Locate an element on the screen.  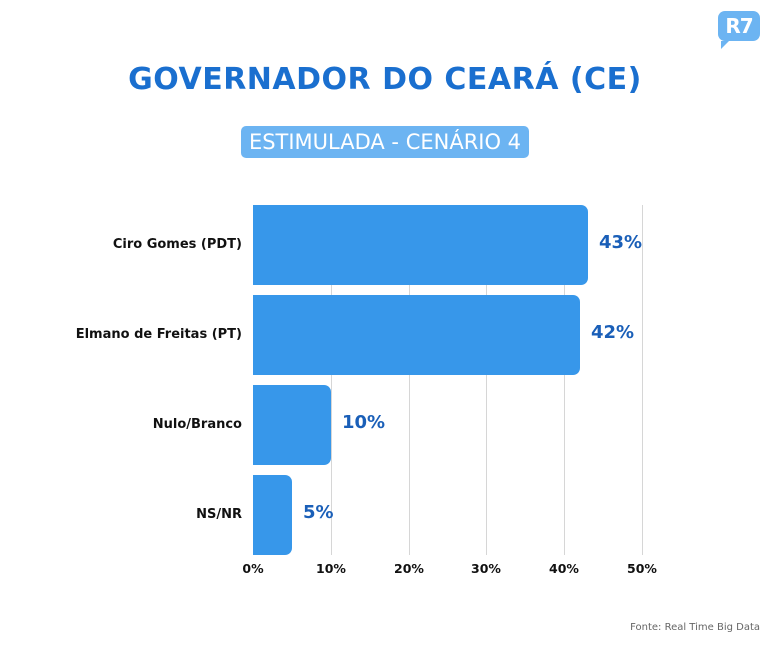
x-tick-label: 30% is located at coordinates (486, 568).